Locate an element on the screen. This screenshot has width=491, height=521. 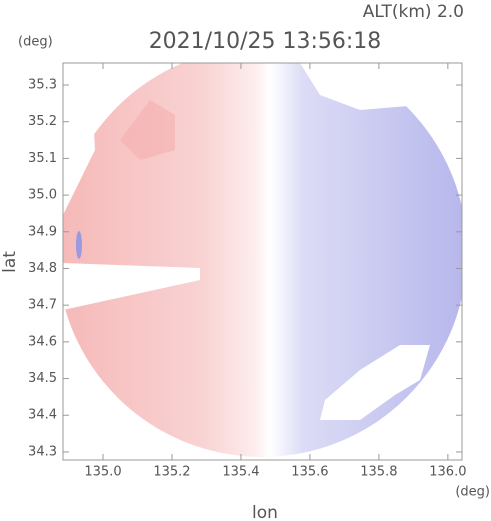
y-unit: (deg) is located at coordinates (35, 42).